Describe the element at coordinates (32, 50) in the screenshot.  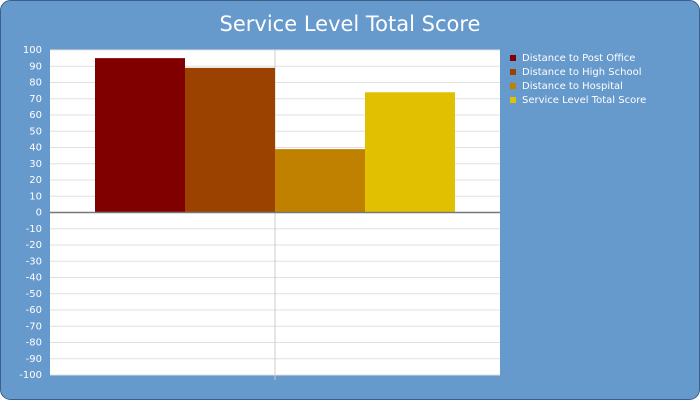
I see `y-tick-label: 100` at that location.